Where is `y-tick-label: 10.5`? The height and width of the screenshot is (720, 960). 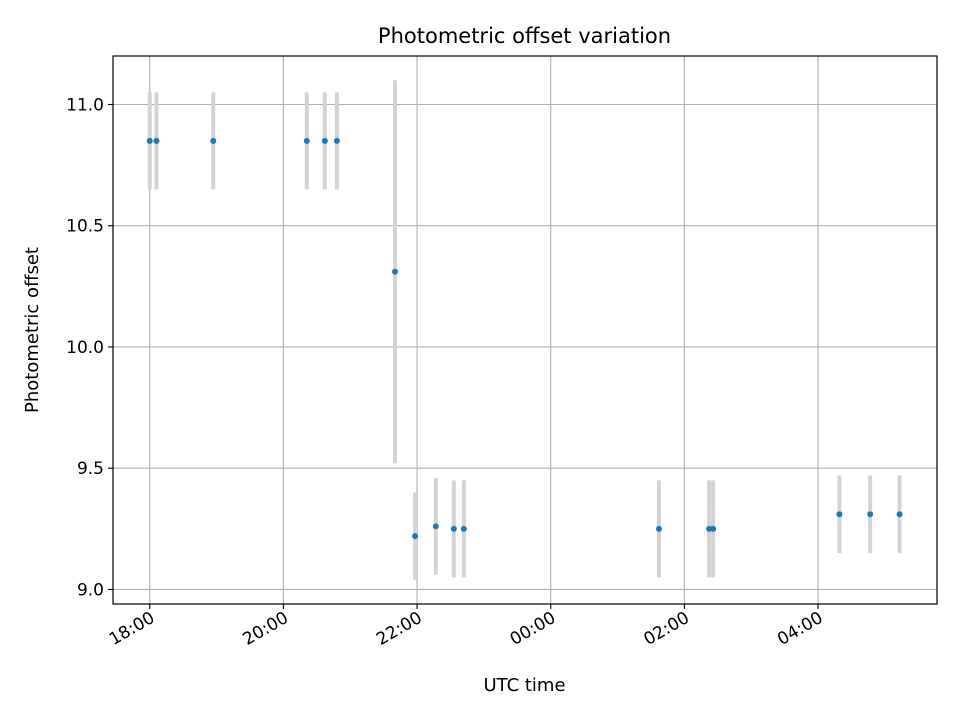
y-tick-label: 10.5 is located at coordinates (85, 227).